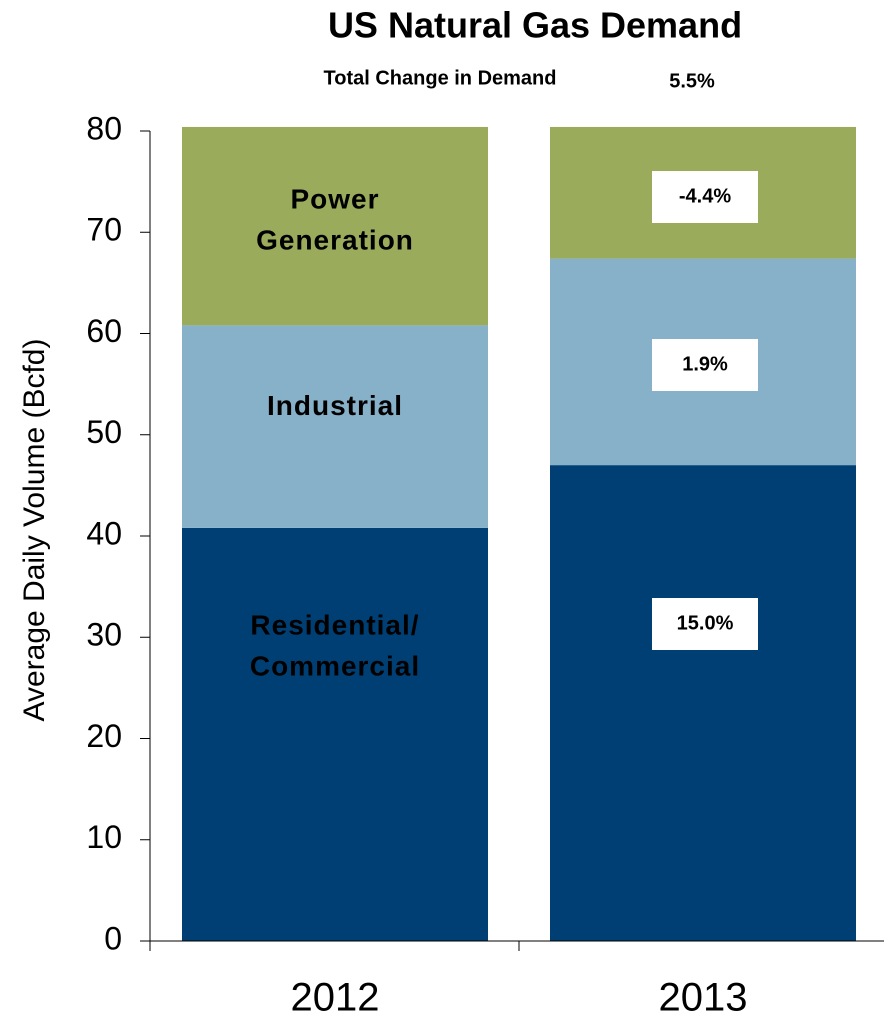  I want to click on change-label: 1.9%, so click(705, 364).